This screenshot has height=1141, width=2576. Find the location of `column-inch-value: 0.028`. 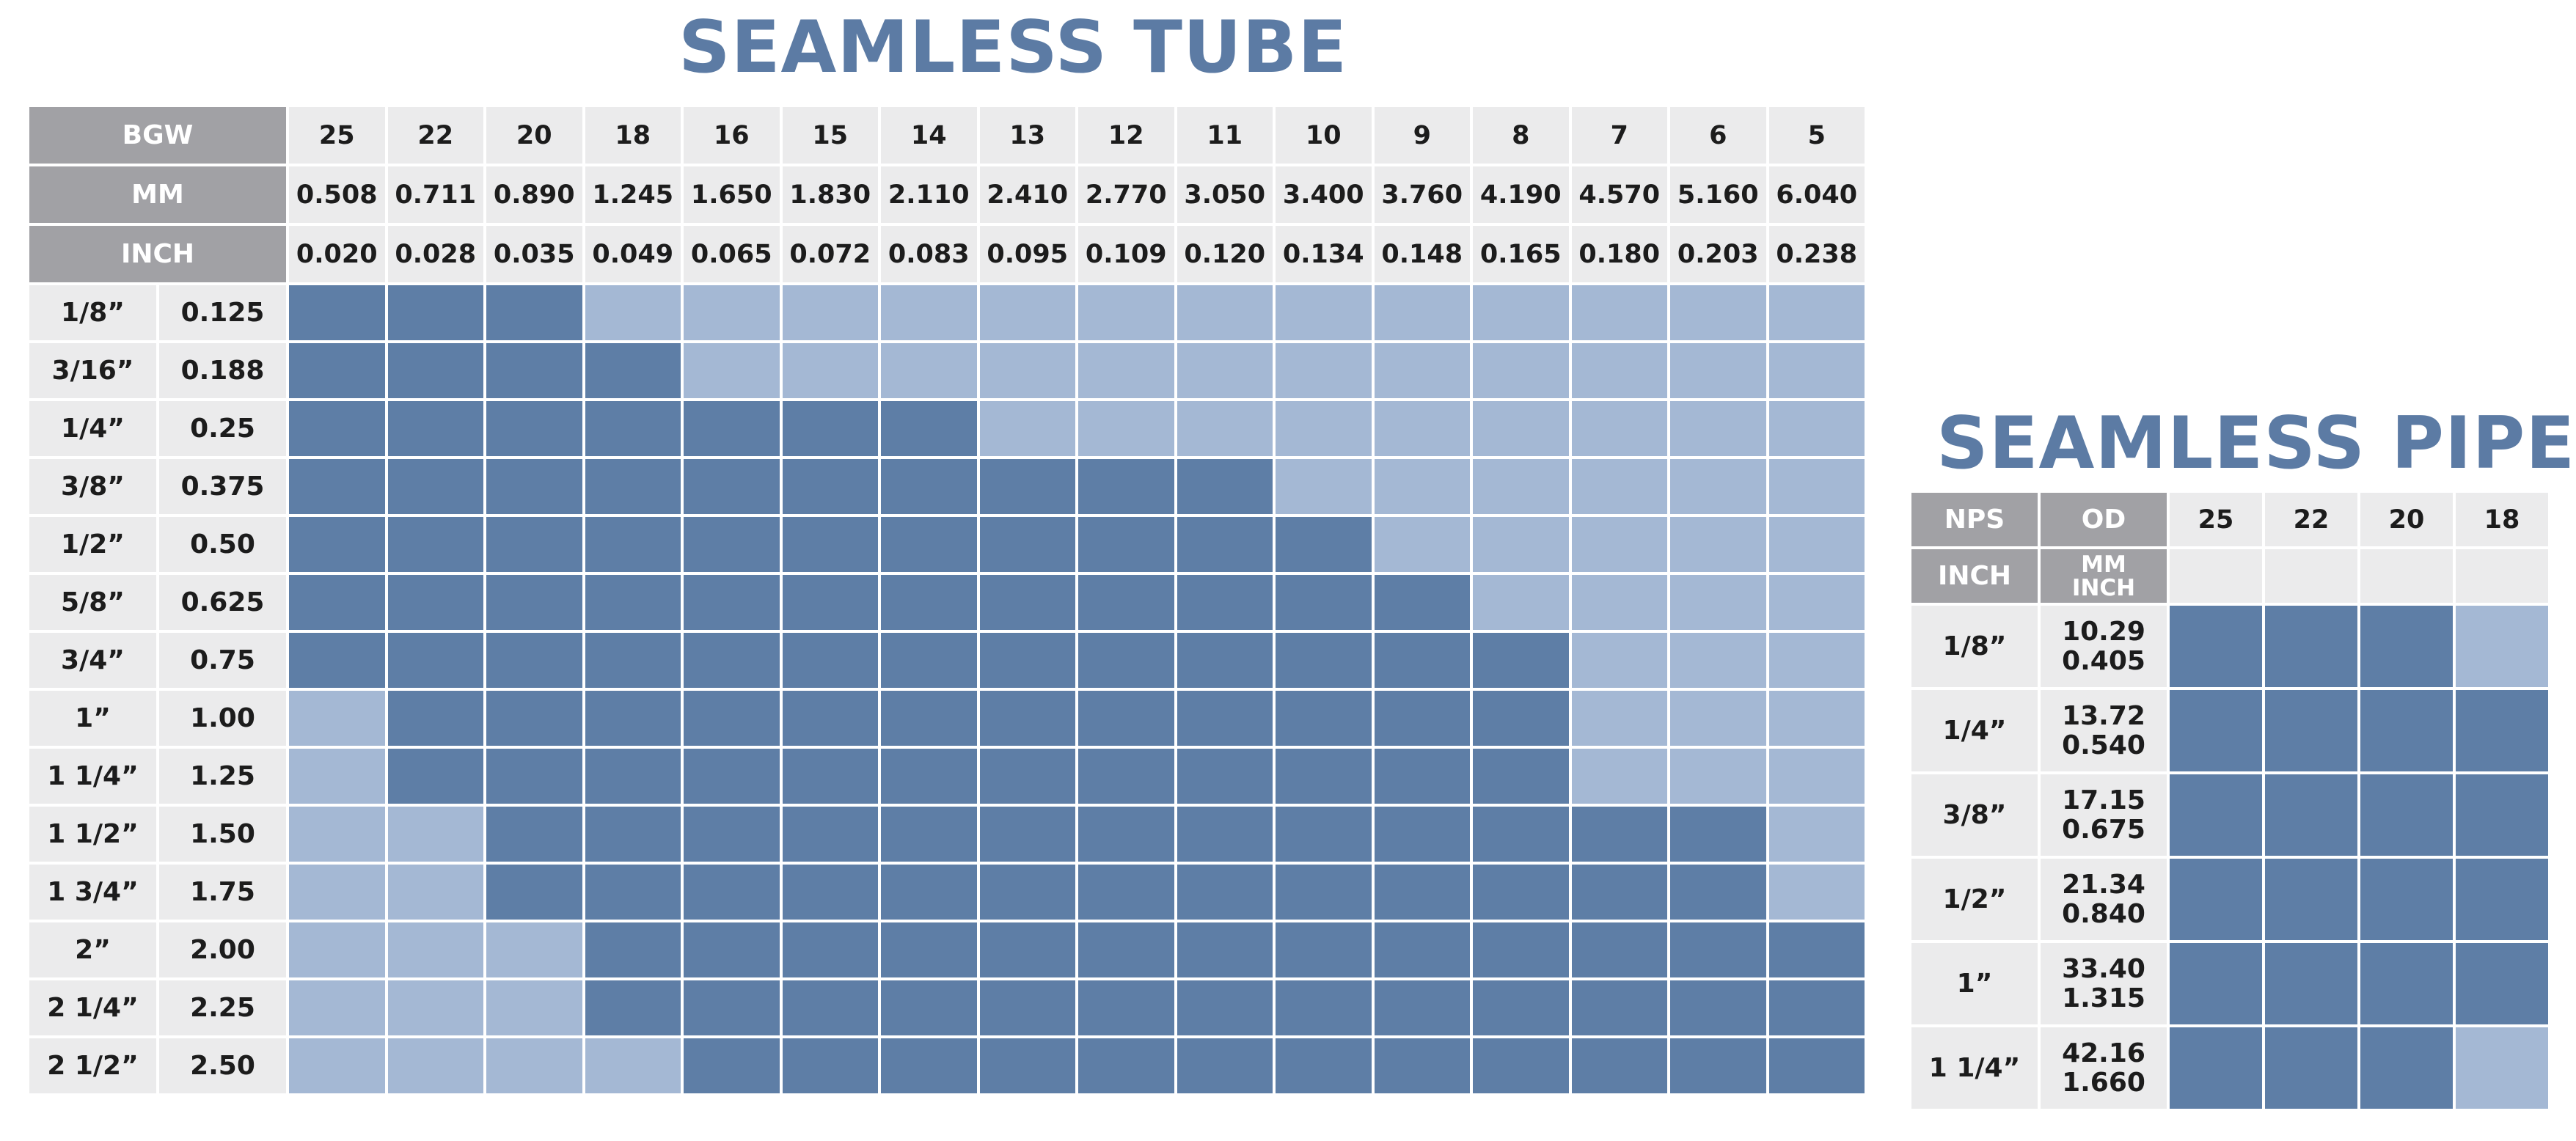

column-inch-value: 0.028 is located at coordinates (435, 254).